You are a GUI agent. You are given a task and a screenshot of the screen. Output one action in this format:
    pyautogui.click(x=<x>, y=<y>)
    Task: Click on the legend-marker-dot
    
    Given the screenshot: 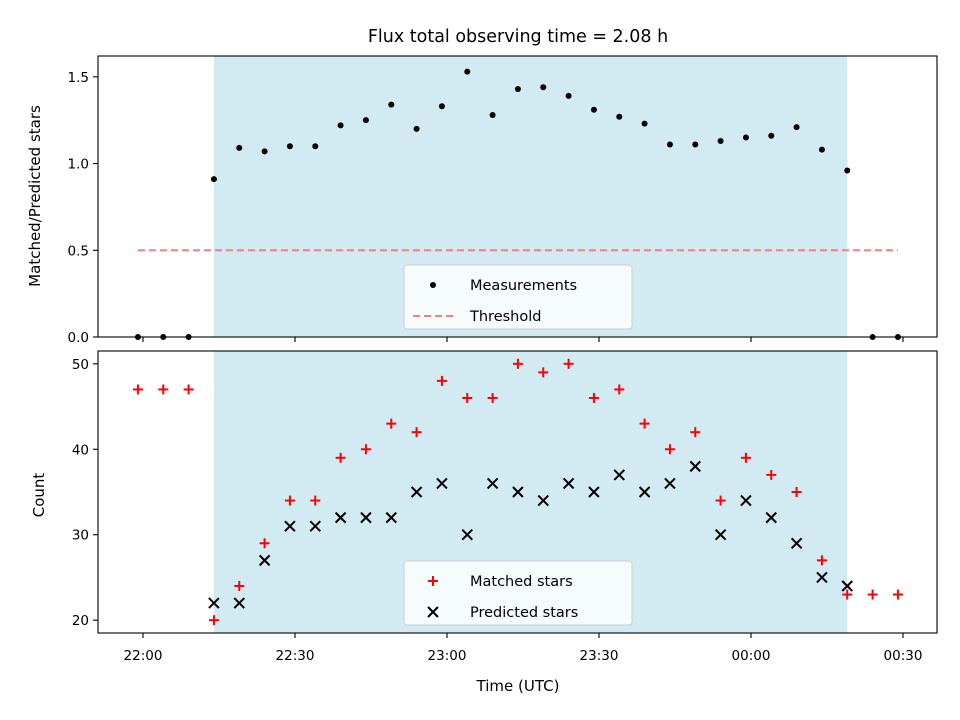 What is the action you would take?
    pyautogui.click(x=433, y=285)
    